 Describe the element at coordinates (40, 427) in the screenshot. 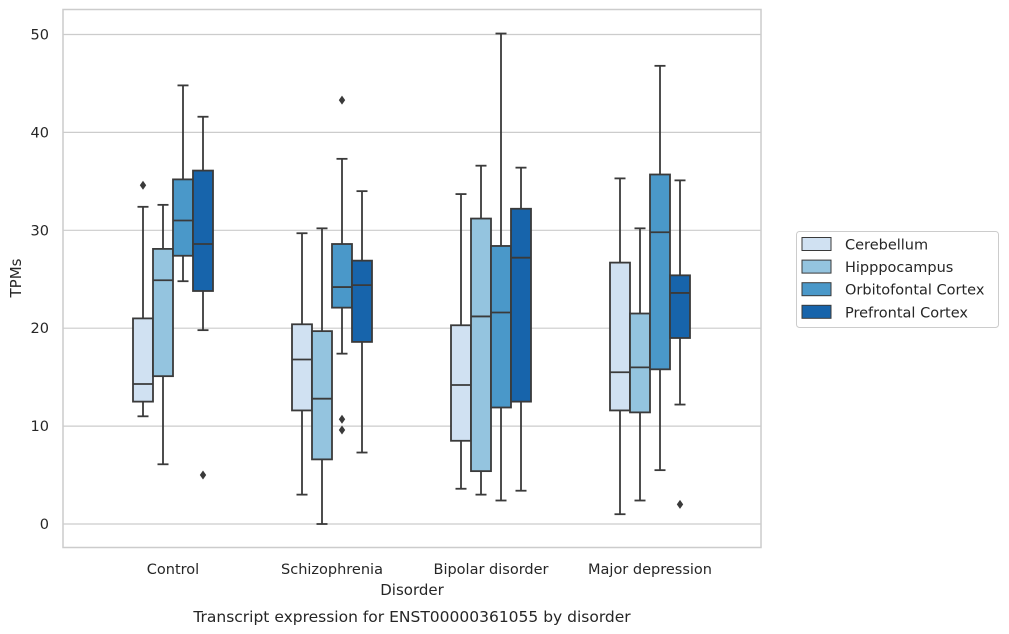

I see `y-tick-label: 10` at that location.